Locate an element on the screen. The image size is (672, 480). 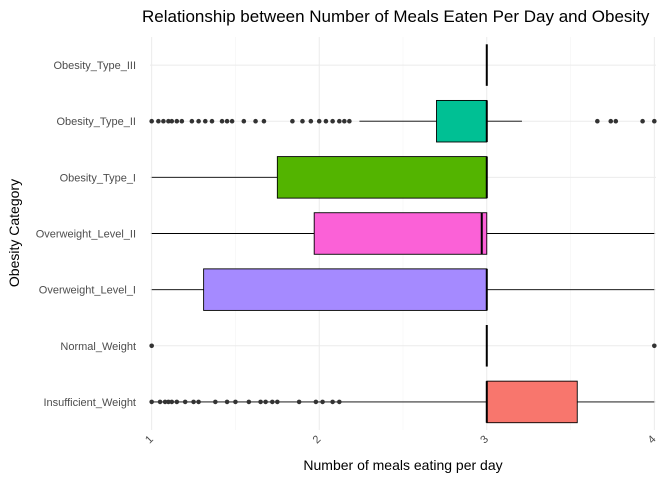
box-Normal_Weight is located at coordinates (403, 346).